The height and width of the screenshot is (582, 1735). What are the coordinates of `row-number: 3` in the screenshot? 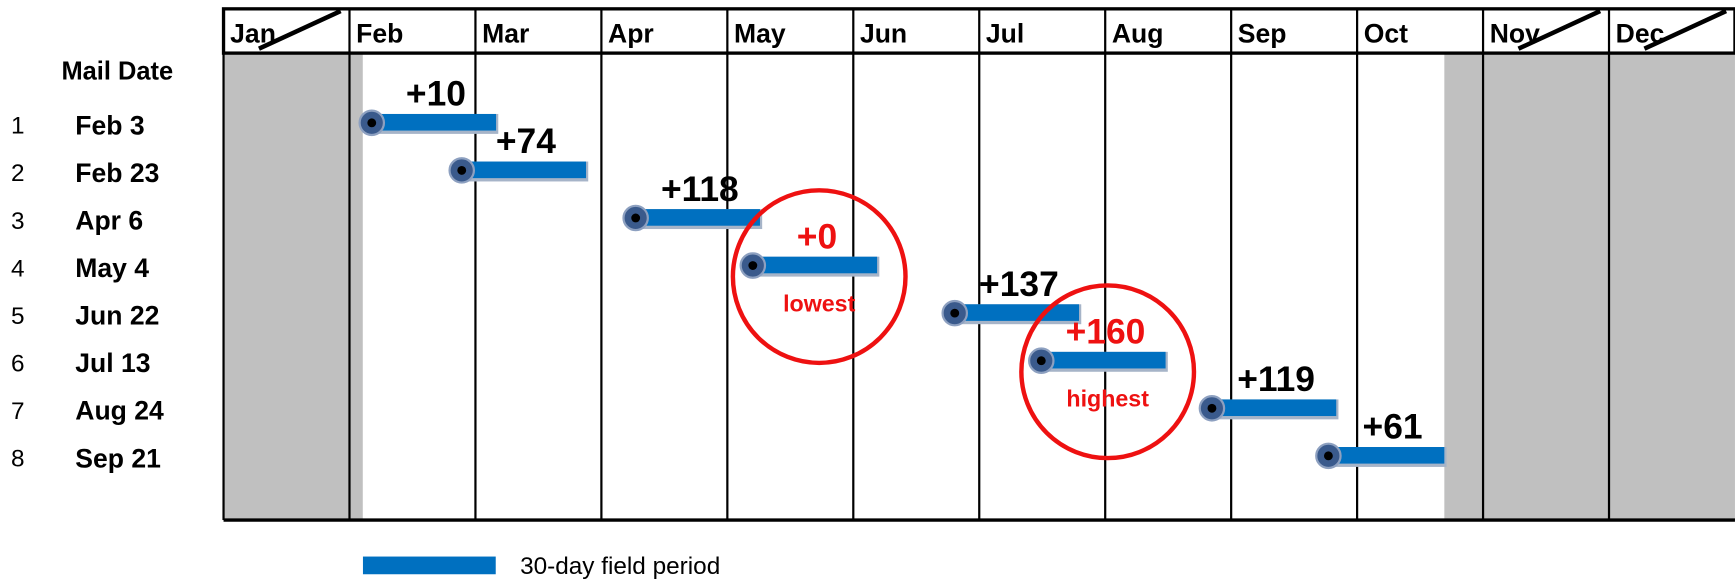 It's located at (18, 221).